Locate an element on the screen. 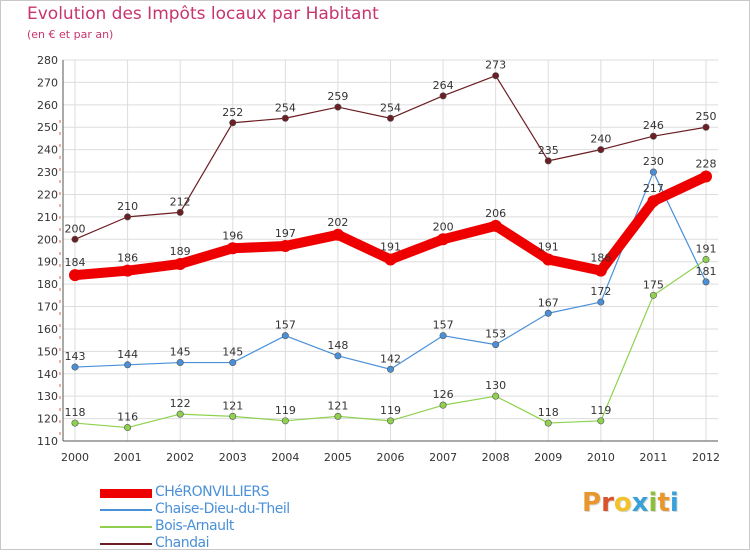  y-tick-label: 240 is located at coordinates (47, 150).